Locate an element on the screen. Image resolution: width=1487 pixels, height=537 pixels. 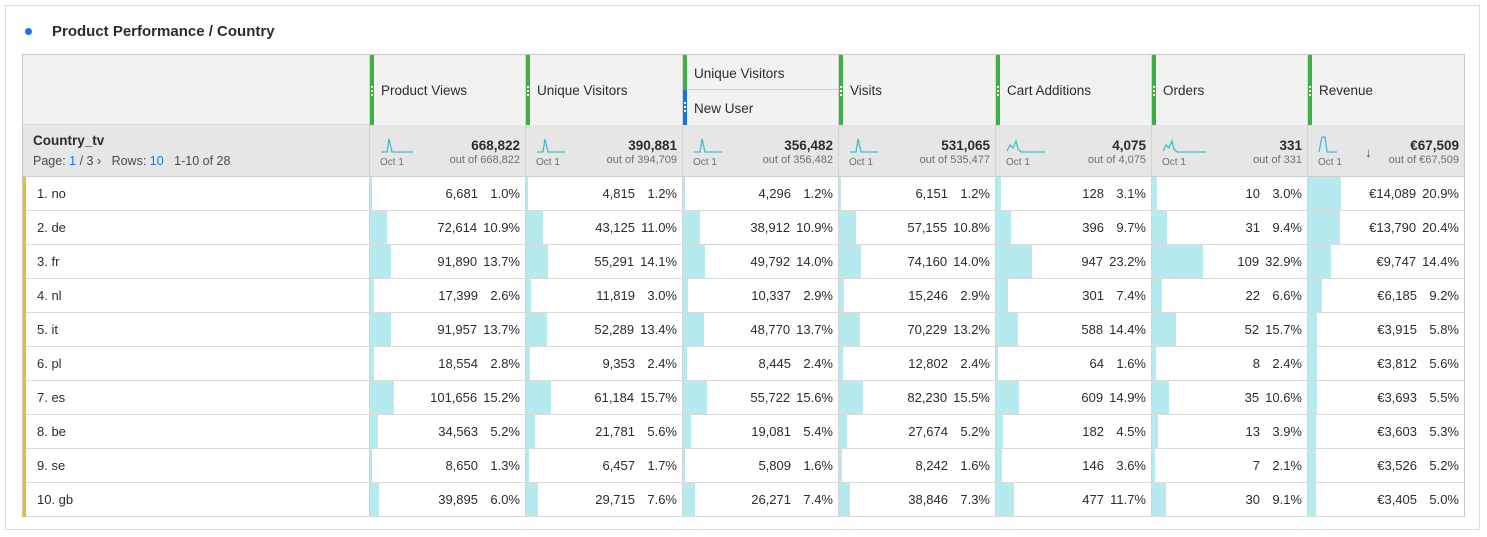
metric-cell: 70,229 13.2% is located at coordinates (916, 330).